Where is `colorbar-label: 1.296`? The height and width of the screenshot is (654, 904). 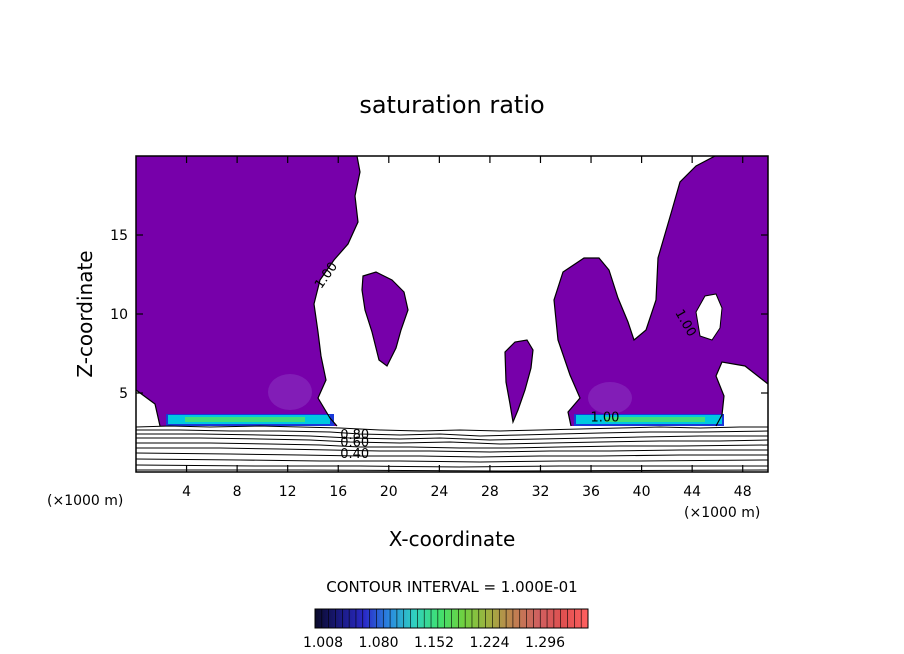
colorbar-label: 1.296 is located at coordinates (545, 643).